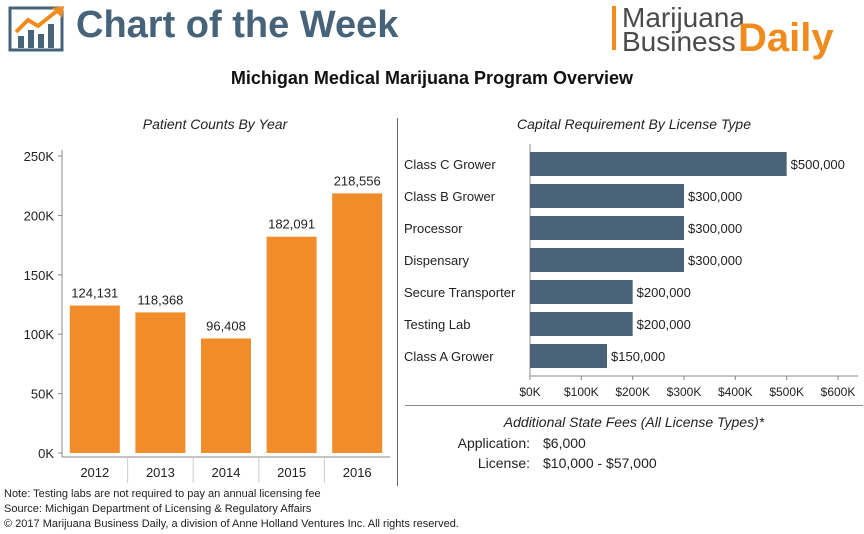 The height and width of the screenshot is (534, 864). What do you see at coordinates (94, 379) in the screenshot?
I see `bar-2012` at bounding box center [94, 379].